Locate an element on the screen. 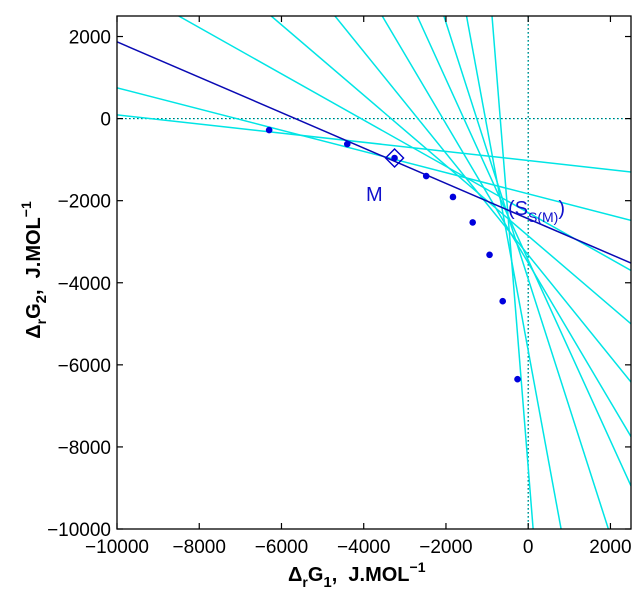 The width and height of the screenshot is (633, 594). marker-m-diamond is located at coordinates (394, 158).